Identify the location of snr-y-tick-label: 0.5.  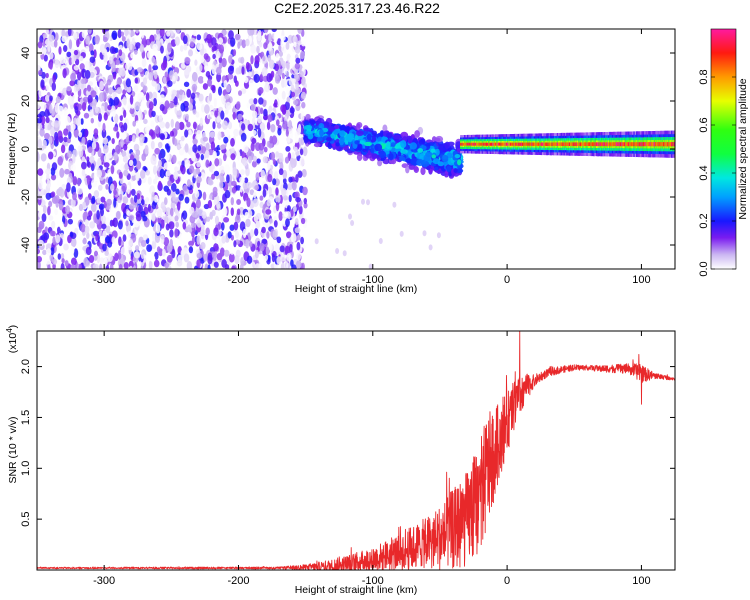
(26, 519).